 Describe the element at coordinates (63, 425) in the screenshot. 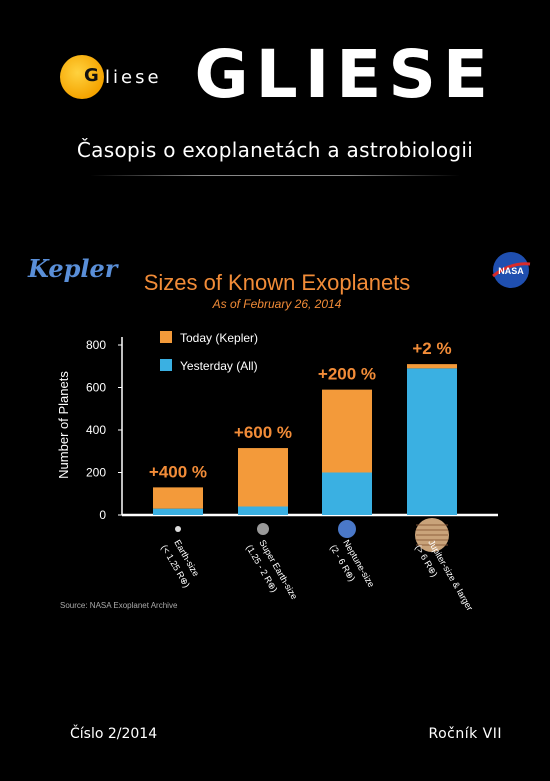

I see `y-axis-label: Number of Planets` at that location.